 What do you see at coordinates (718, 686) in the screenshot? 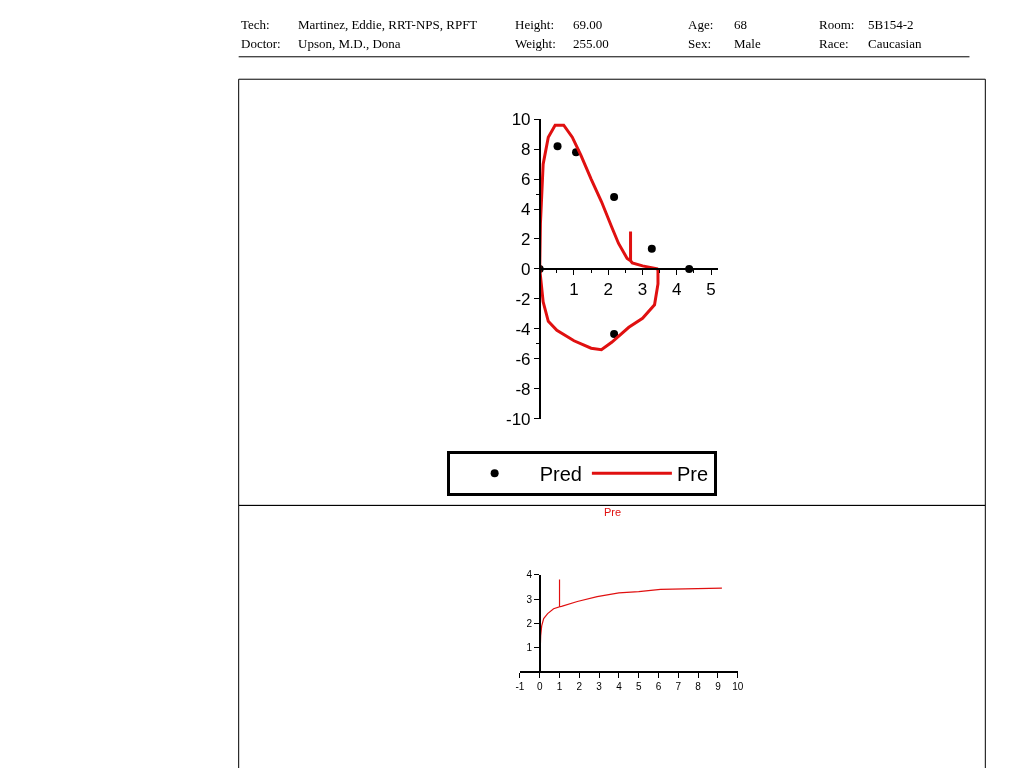
I see `x-tick-label: 9` at bounding box center [718, 686].